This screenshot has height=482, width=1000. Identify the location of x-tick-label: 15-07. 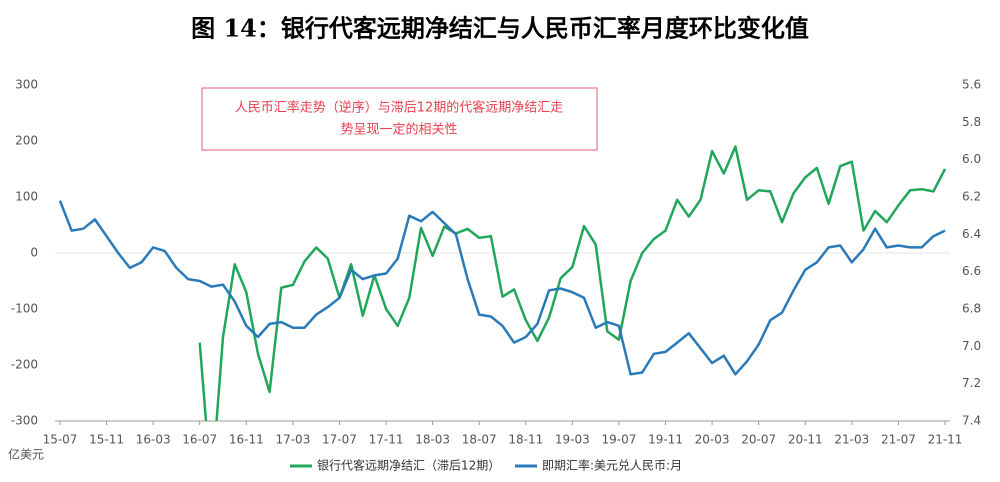
(60, 440).